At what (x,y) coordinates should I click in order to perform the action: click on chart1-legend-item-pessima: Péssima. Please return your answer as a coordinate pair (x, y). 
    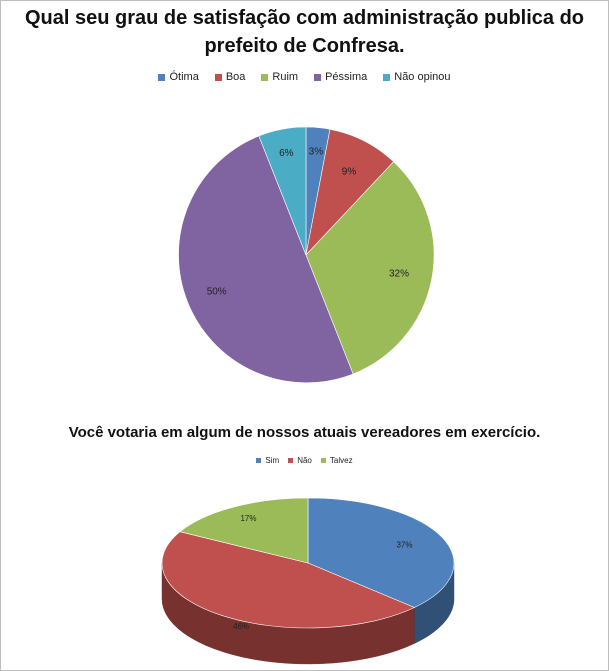
    Looking at the image, I should click on (340, 77).